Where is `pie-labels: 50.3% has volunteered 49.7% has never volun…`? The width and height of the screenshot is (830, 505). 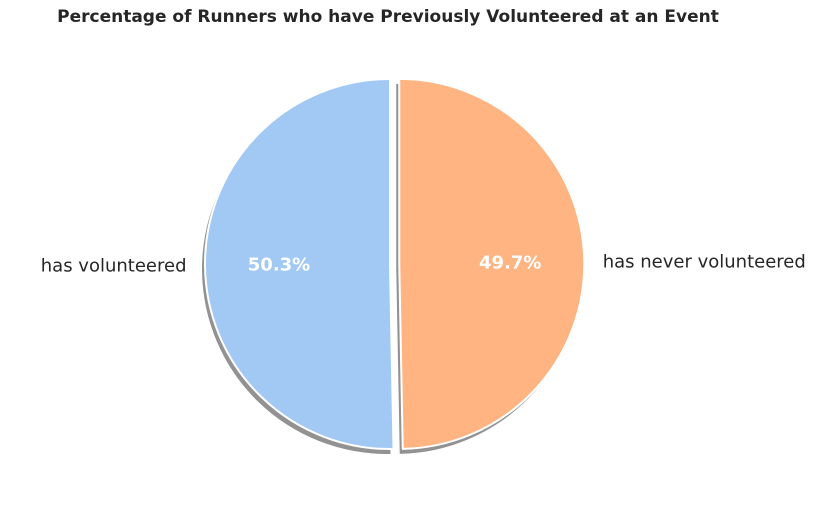 pie-labels: 50.3% has volunteered 49.7% has never volun… is located at coordinates (423, 263).